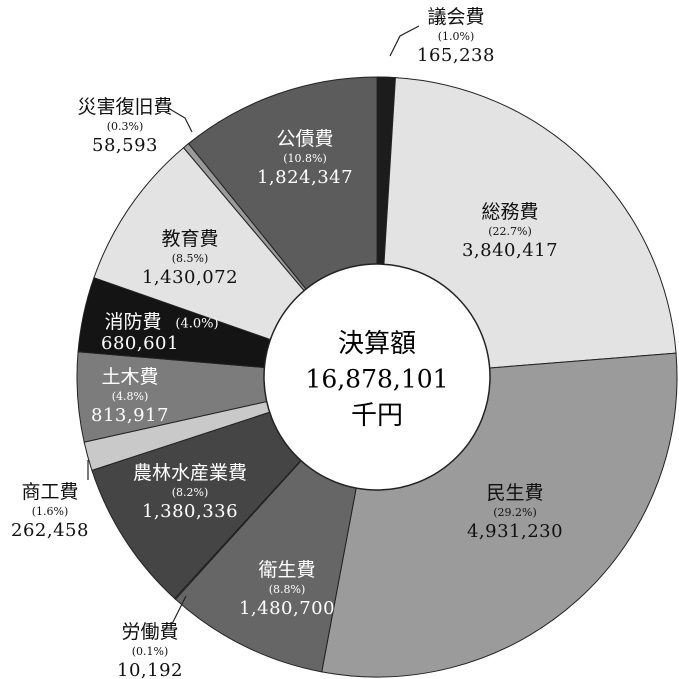  Describe the element at coordinates (287, 608) in the screenshot. I see `value-label: 1,480,700` at that location.